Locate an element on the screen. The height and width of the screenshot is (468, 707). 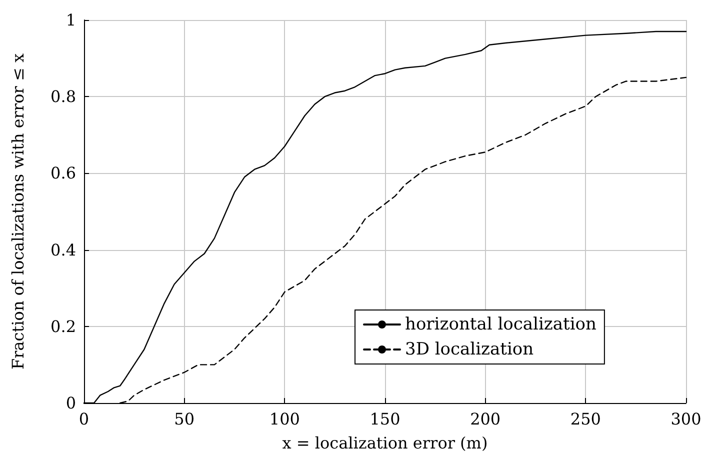
y-tick-label: 0.4 is located at coordinates (63, 250).